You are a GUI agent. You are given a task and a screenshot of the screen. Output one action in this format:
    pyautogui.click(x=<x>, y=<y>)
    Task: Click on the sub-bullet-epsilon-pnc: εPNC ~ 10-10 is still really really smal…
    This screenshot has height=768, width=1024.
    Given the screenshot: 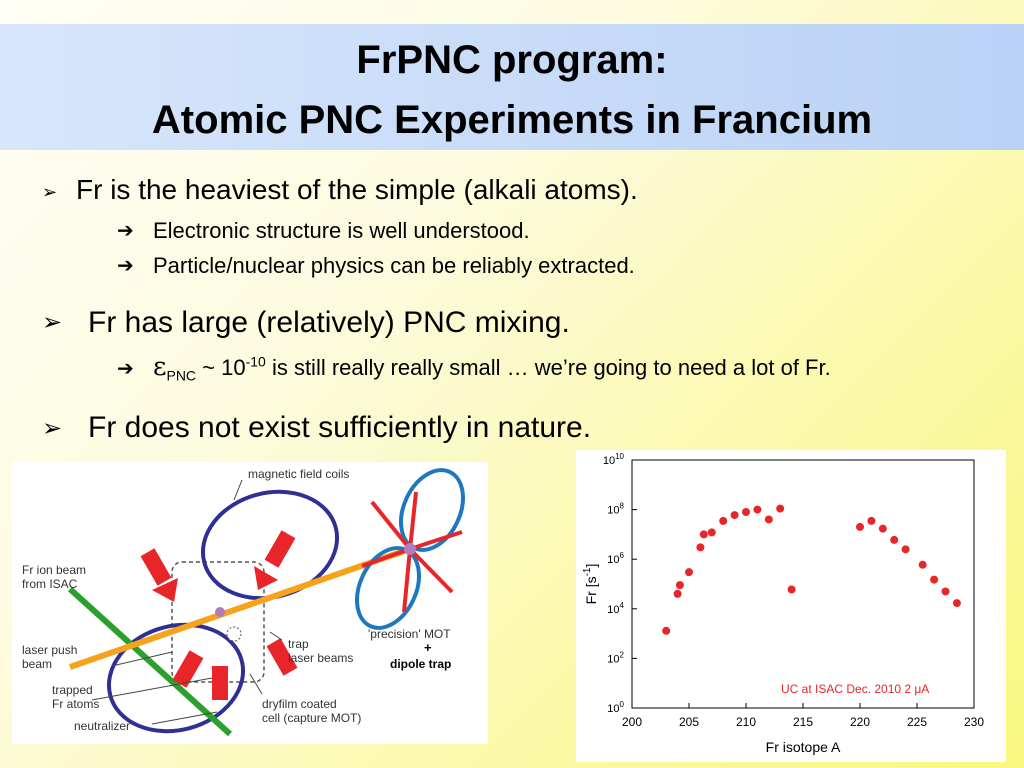 What is the action you would take?
    pyautogui.click(x=492, y=367)
    